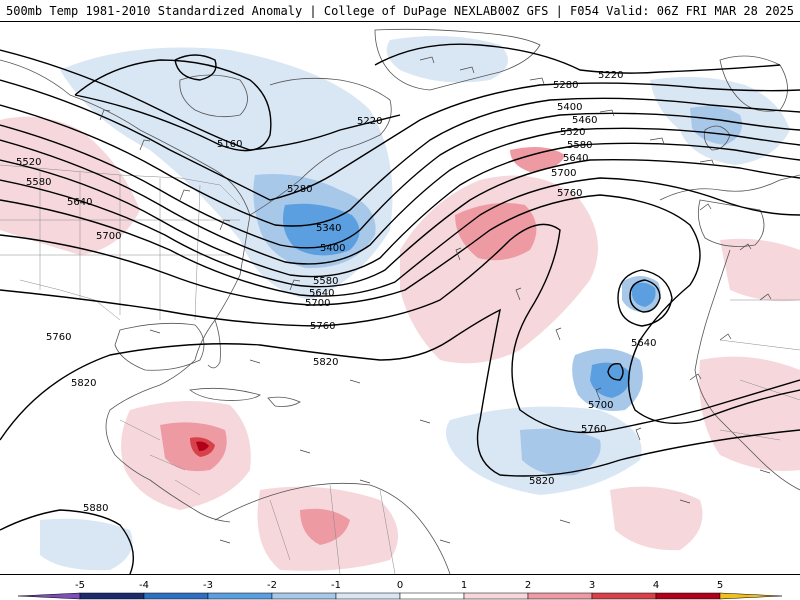 The image size is (800, 600). I want to click on colorbar-tick-label: 2, so click(528, 585).